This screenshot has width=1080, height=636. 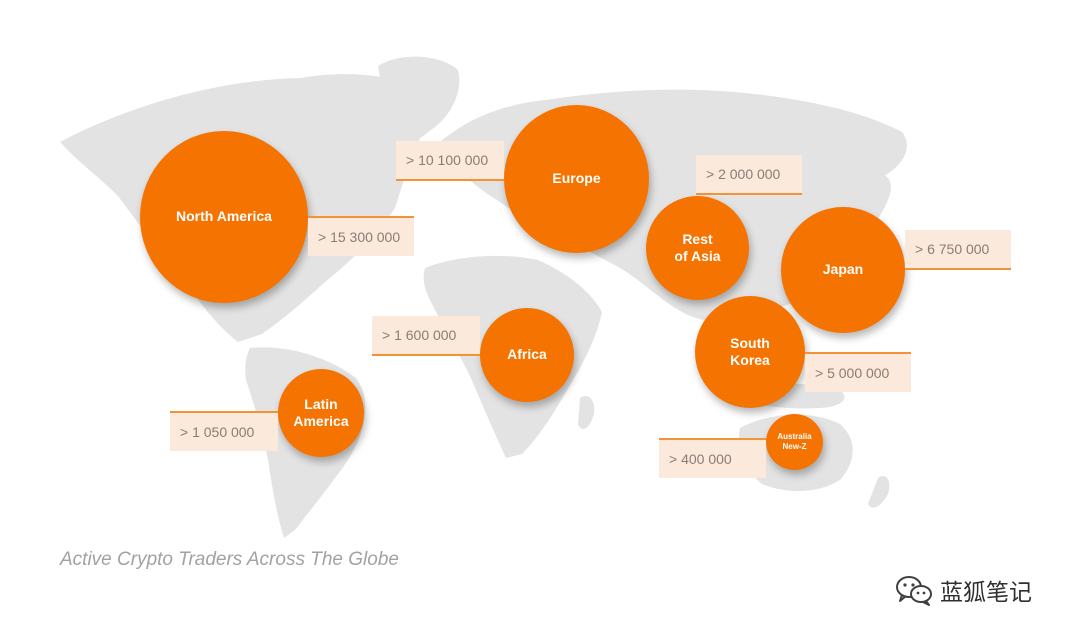 I want to click on south-korea-bubble: South Korea, so click(x=750, y=352).